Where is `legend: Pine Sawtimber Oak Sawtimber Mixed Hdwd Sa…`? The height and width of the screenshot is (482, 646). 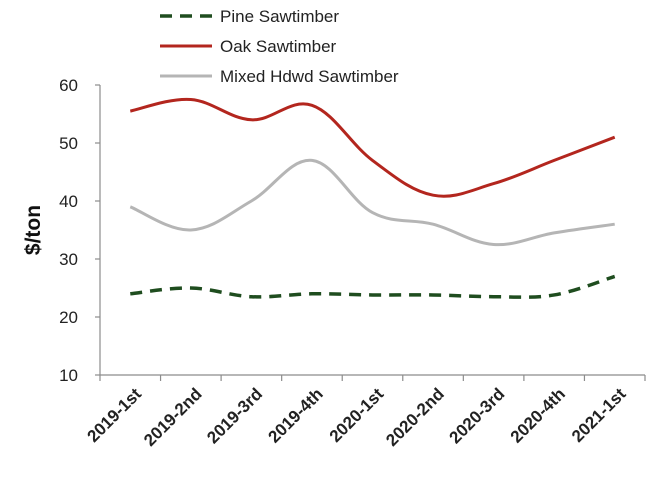
legend: Pine Sawtimber Oak Sawtimber Mixed Hdwd Sa… is located at coordinates (279, 46).